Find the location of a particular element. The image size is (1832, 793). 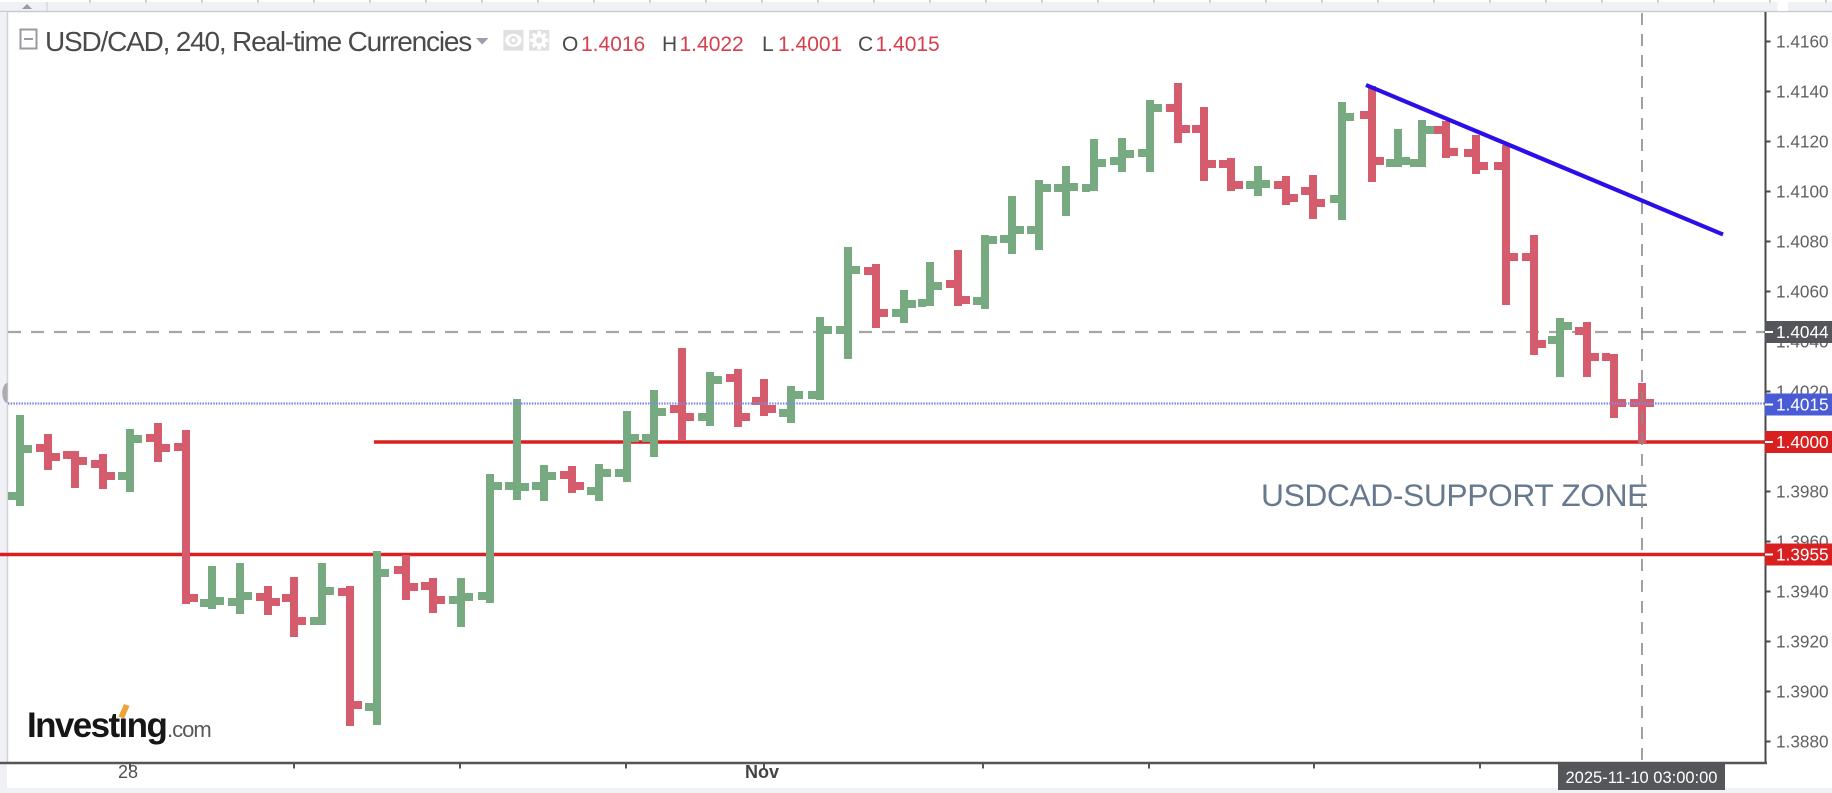

svg-text: 1.3900 is located at coordinates (1802, 692).